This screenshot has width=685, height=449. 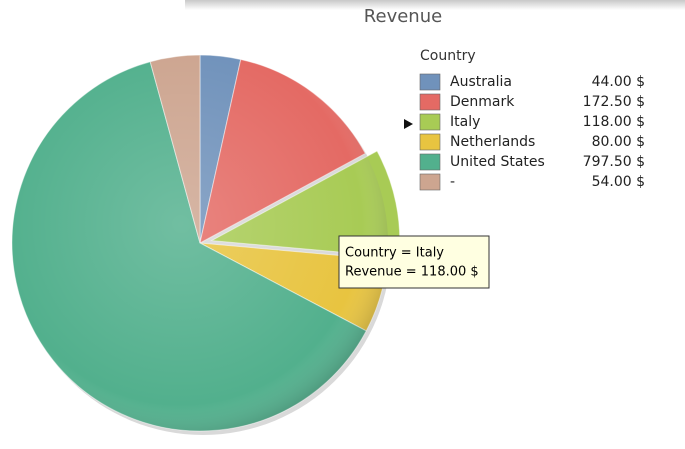 I want to click on legend-title: Country, so click(x=448, y=56).